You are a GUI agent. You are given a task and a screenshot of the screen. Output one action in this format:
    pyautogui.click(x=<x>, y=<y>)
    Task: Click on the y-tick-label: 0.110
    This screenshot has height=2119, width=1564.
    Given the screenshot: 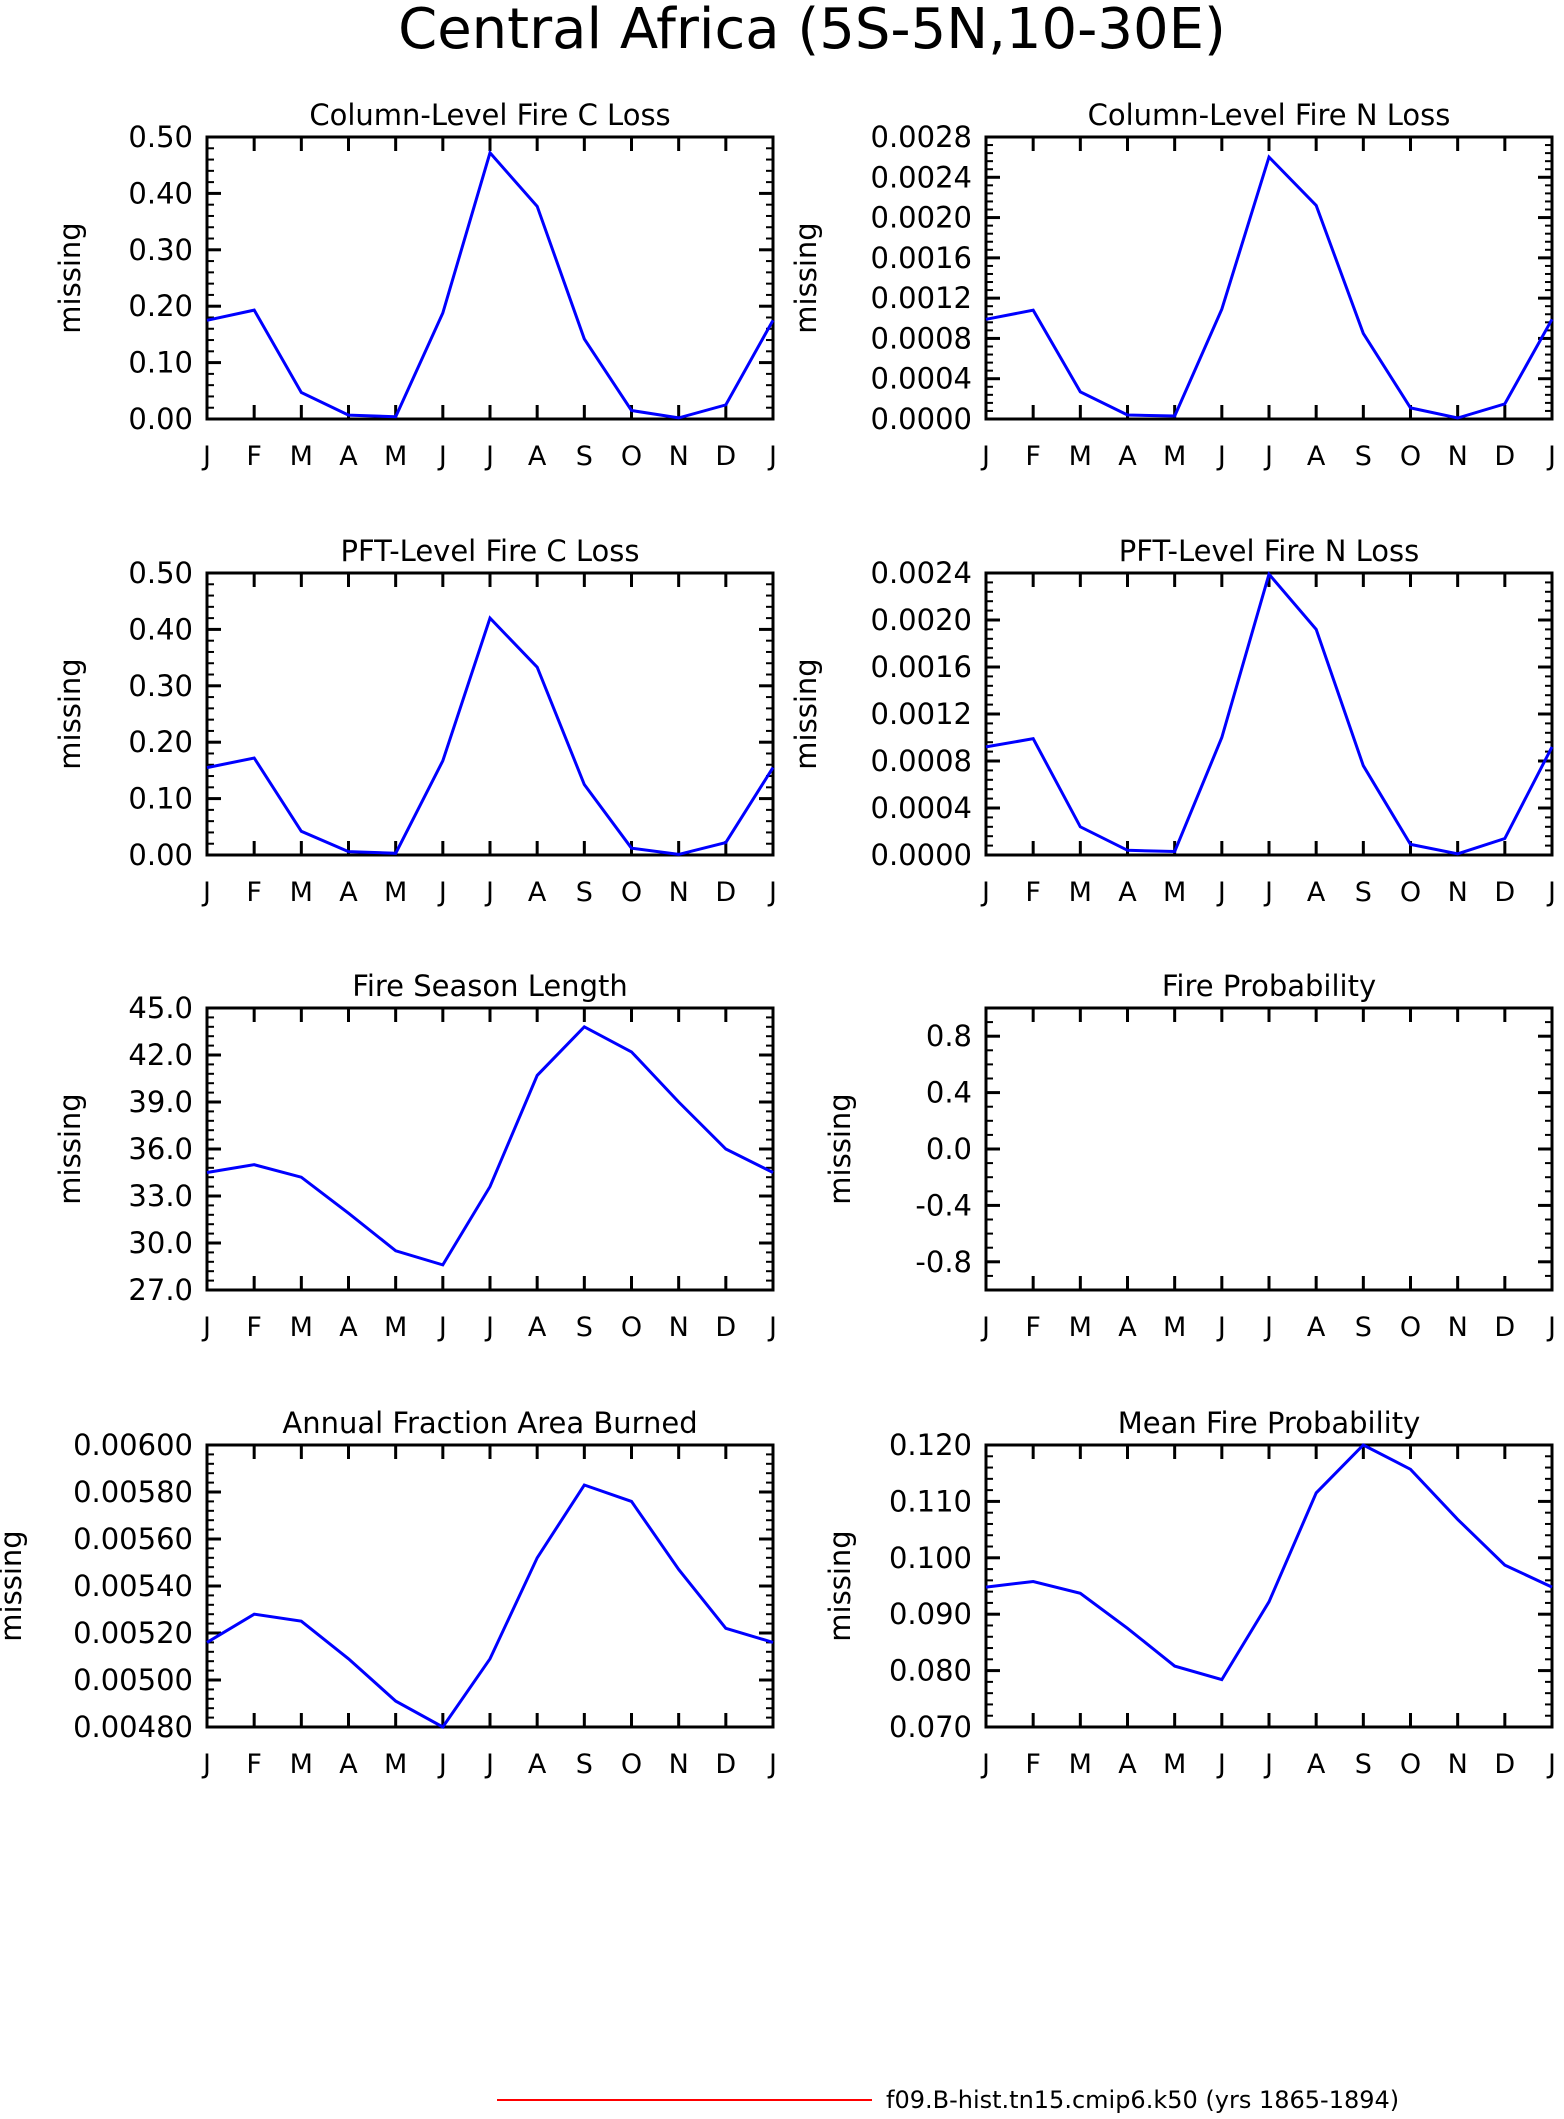 What is the action you would take?
    pyautogui.click(x=930, y=1501)
    